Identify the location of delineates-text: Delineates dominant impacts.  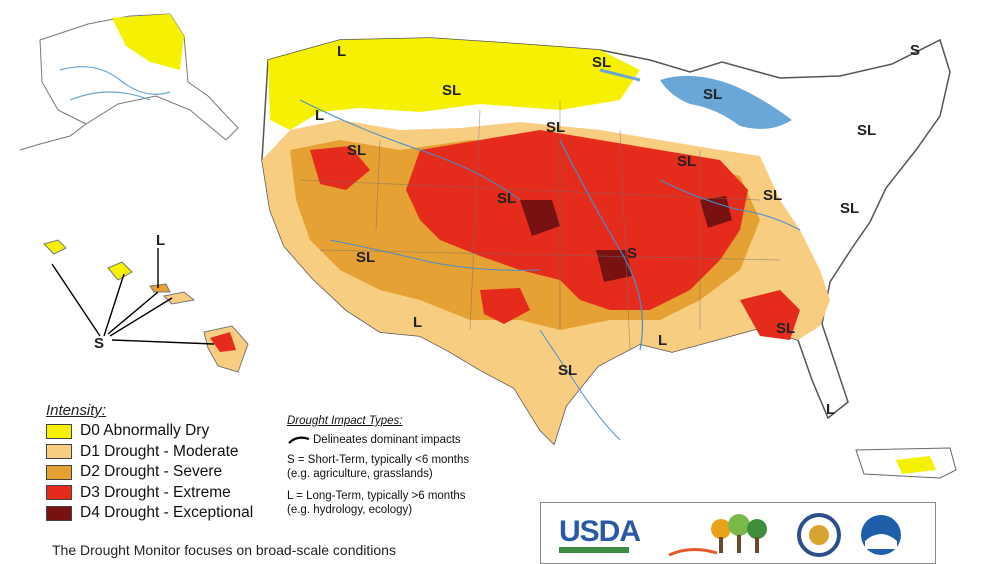
(387, 440).